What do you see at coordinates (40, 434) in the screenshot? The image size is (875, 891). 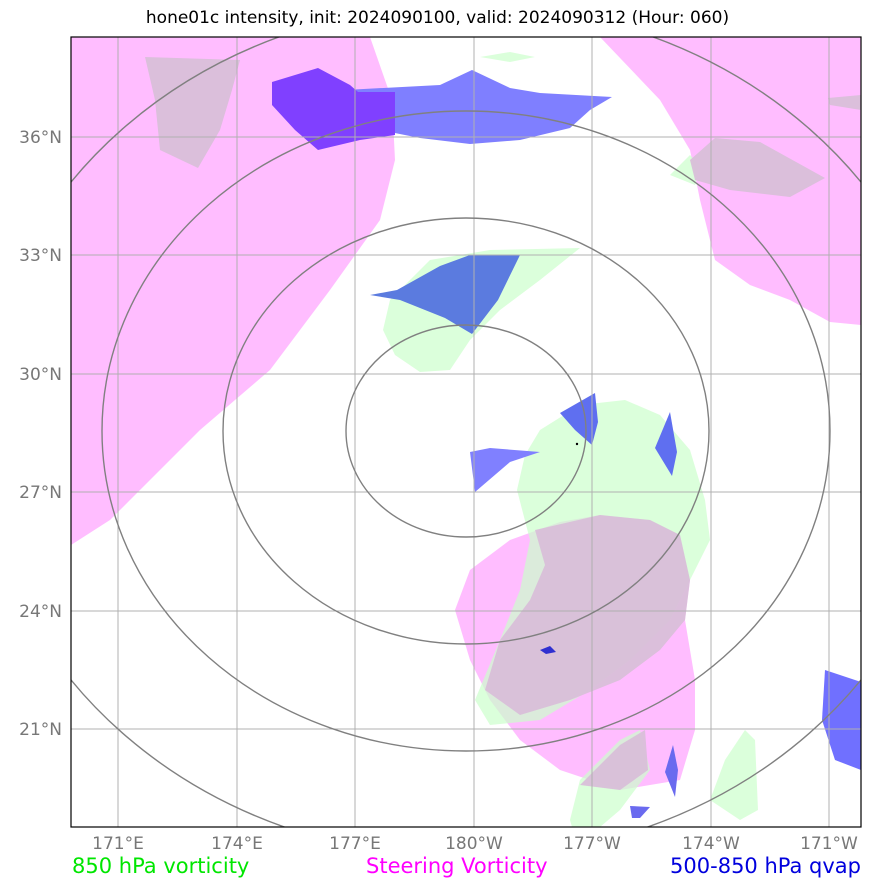 I see `lat-axis: 36°N 33°N 30°N 27°N 24°N 21°N` at bounding box center [40, 434].